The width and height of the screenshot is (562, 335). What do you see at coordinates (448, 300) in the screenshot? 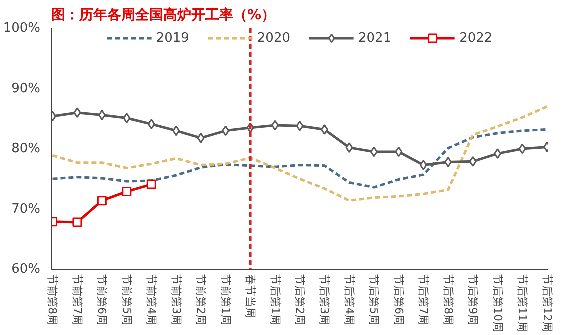
I see `x-tick-label: 节后第8周` at bounding box center [448, 300].